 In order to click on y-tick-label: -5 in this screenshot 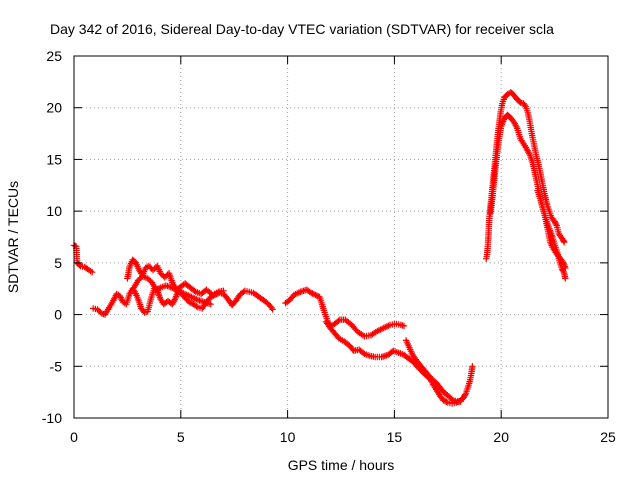, I will do `click(56, 366)`.